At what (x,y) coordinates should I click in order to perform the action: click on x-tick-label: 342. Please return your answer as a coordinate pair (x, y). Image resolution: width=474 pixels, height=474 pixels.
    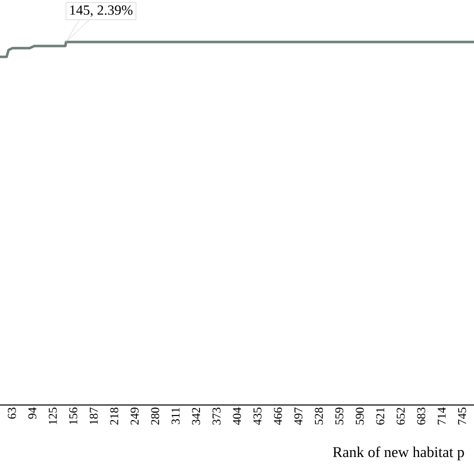
    Looking at the image, I should click on (196, 416).